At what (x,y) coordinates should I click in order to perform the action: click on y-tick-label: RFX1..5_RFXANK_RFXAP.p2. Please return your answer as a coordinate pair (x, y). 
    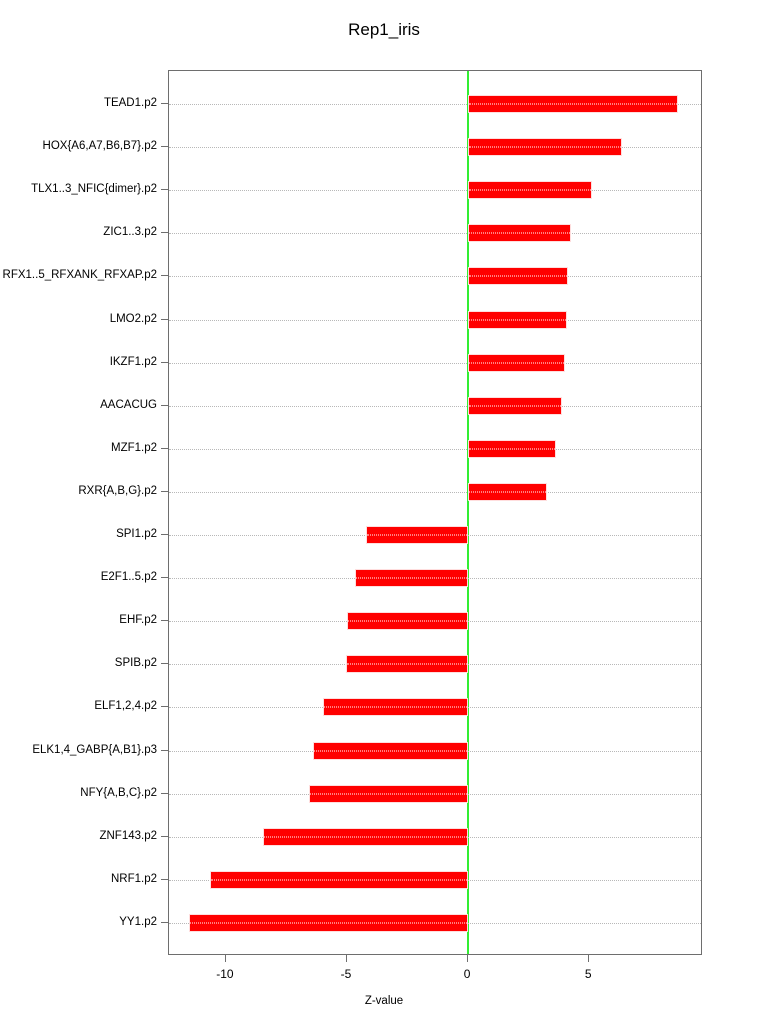
    Looking at the image, I should click on (79, 275).